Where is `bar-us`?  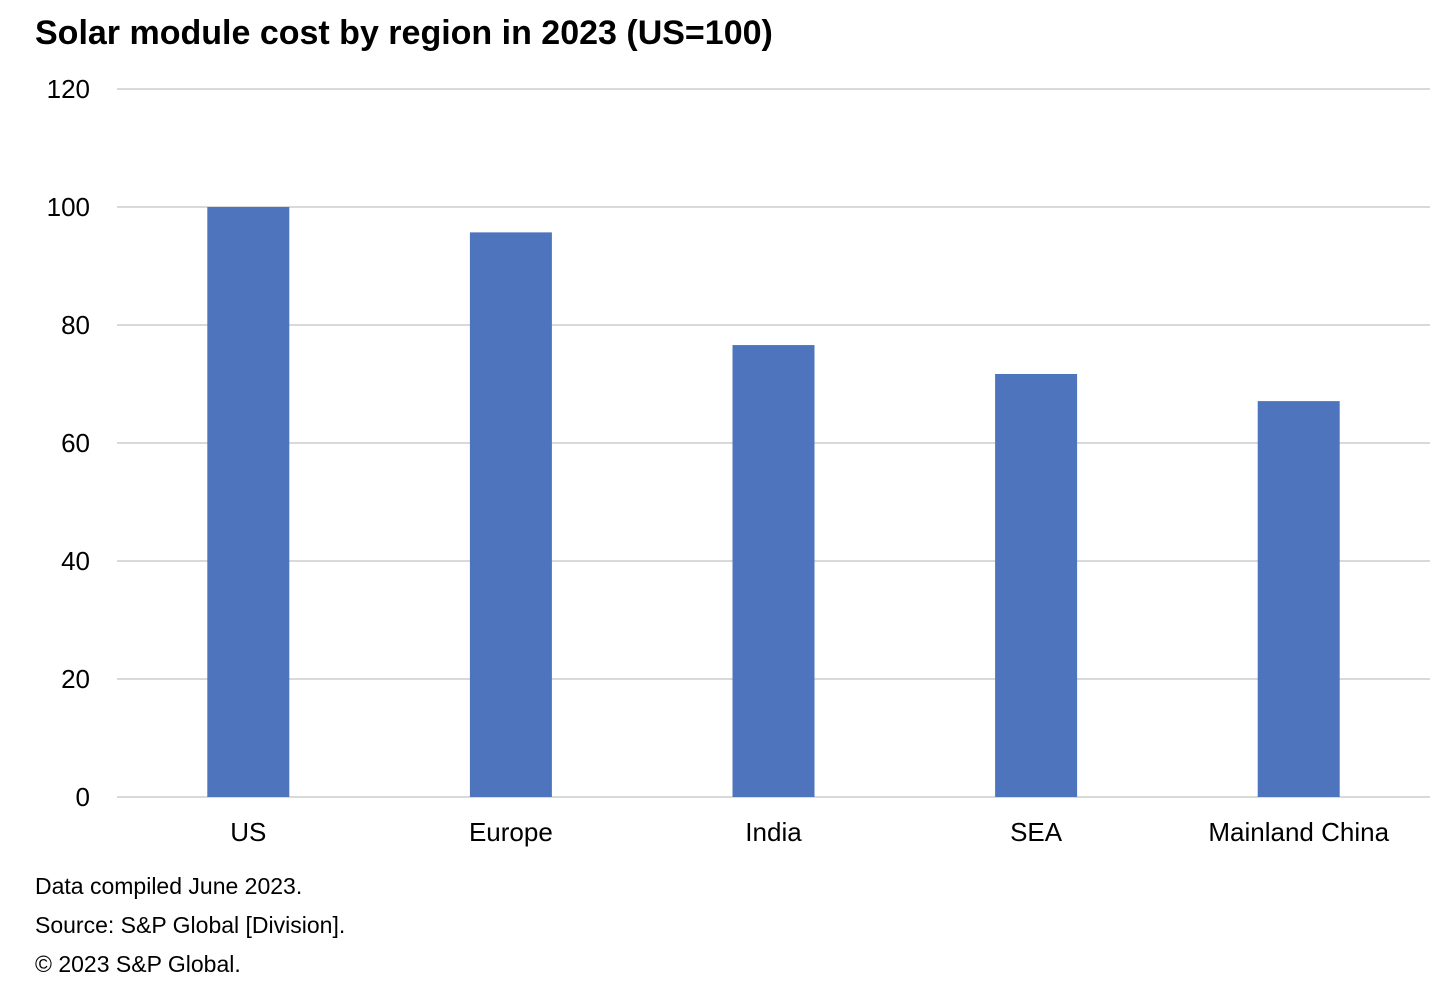 bar-us is located at coordinates (248, 502).